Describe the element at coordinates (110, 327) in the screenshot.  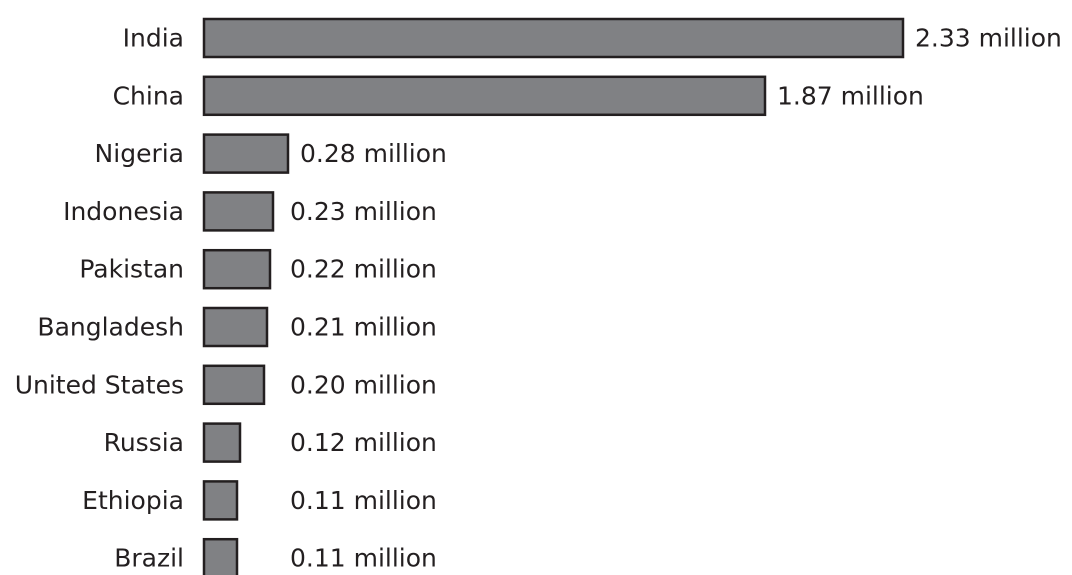
I see `category-label-bangladesh: Bangladesh` at that location.